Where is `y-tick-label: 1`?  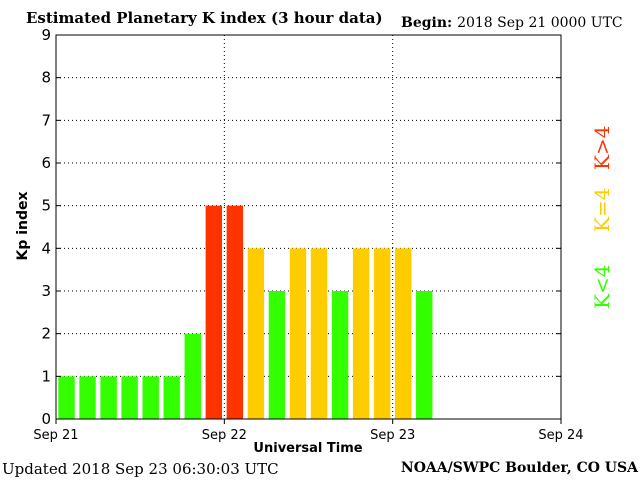
y-tick-label: 1 is located at coordinates (46, 376).